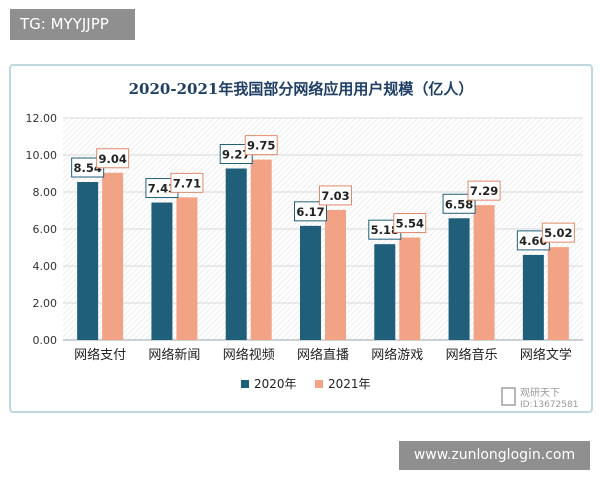 The image size is (600, 480). Describe the element at coordinates (306, 384) in the screenshot. I see `legend: 2020年 2021年` at that location.